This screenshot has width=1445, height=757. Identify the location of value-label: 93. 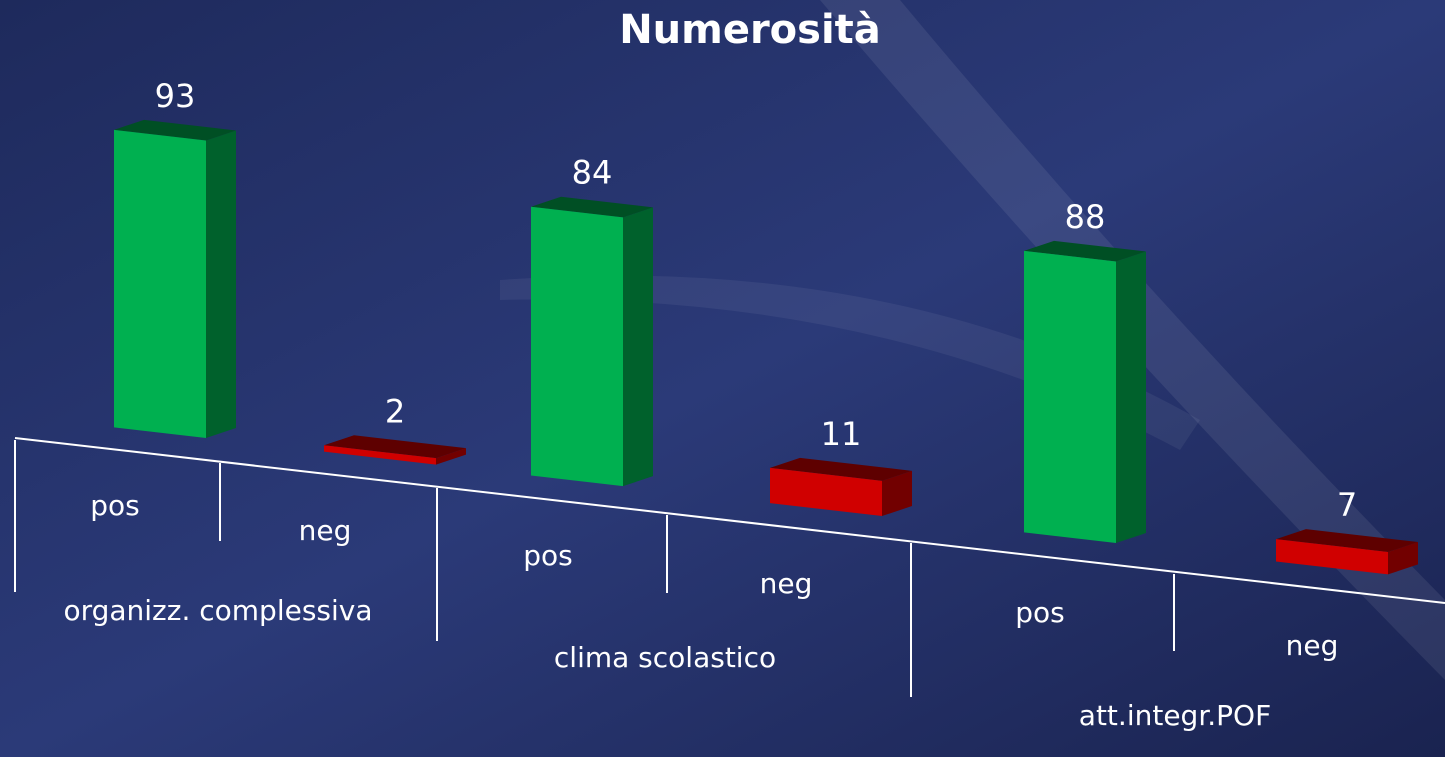
(175, 96).